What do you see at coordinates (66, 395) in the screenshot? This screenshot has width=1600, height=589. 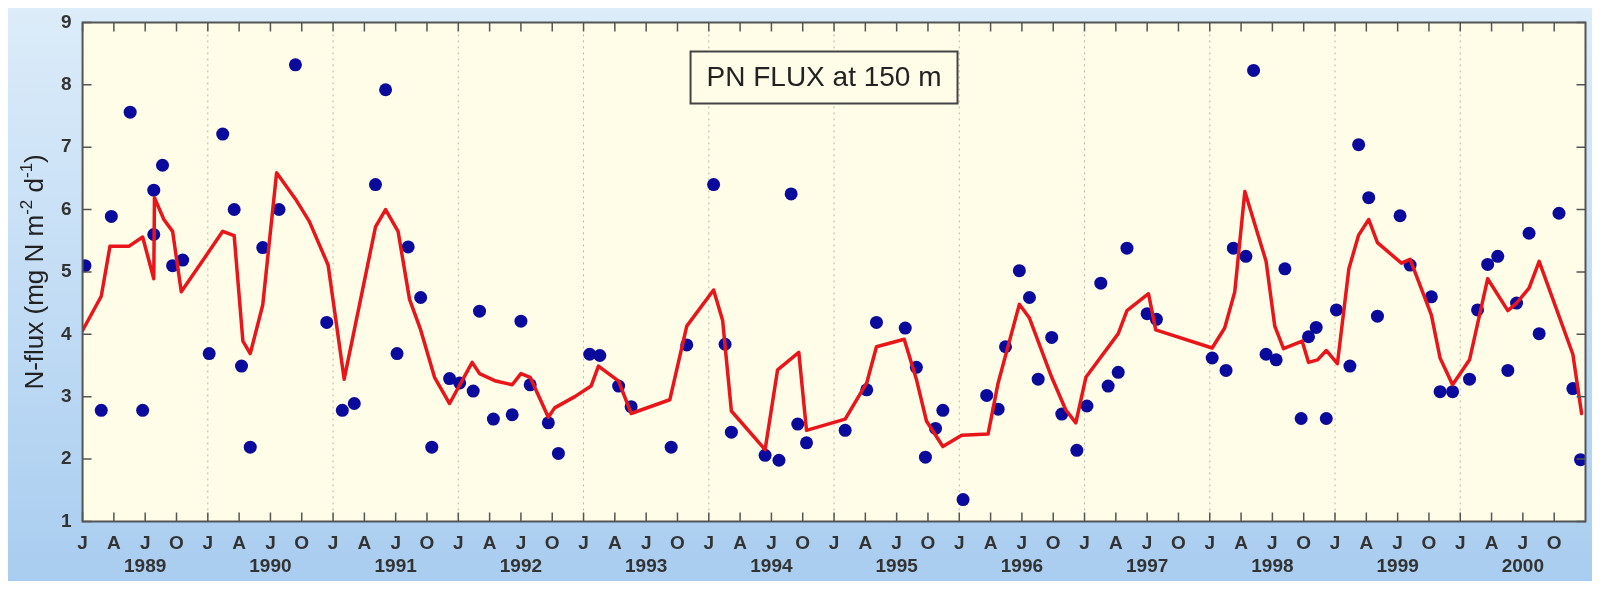 I see `y-tick-label: 3` at bounding box center [66, 395].